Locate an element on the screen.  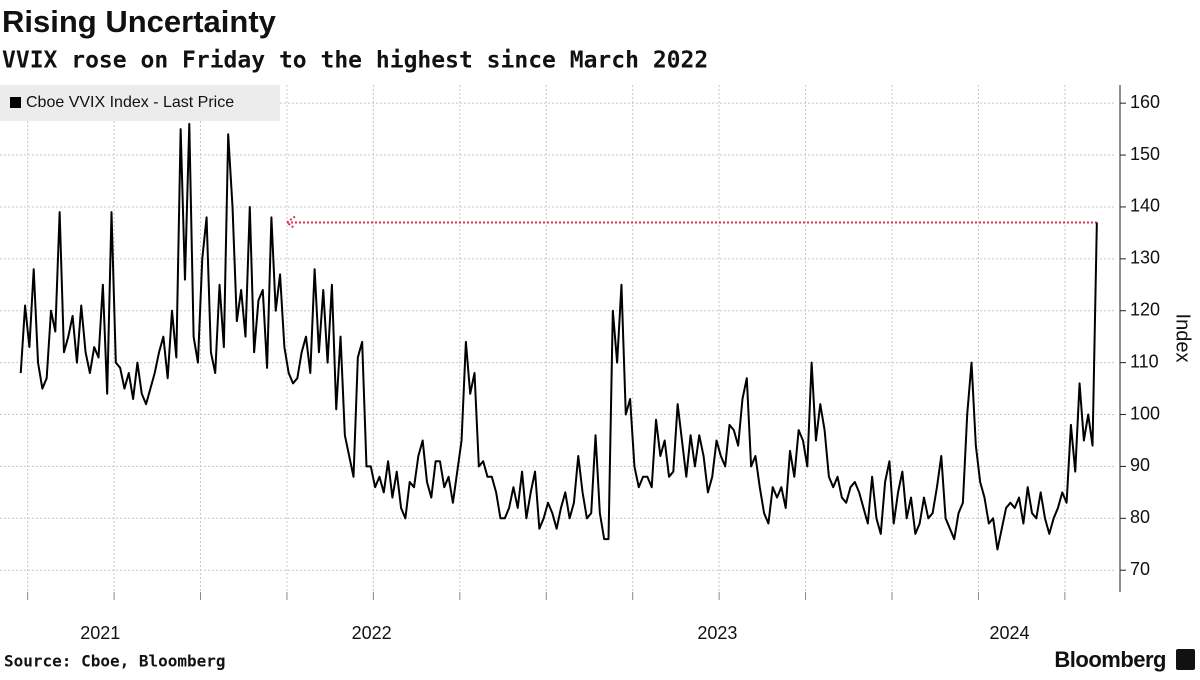
y-tick-label: 160 is located at coordinates (1145, 102).